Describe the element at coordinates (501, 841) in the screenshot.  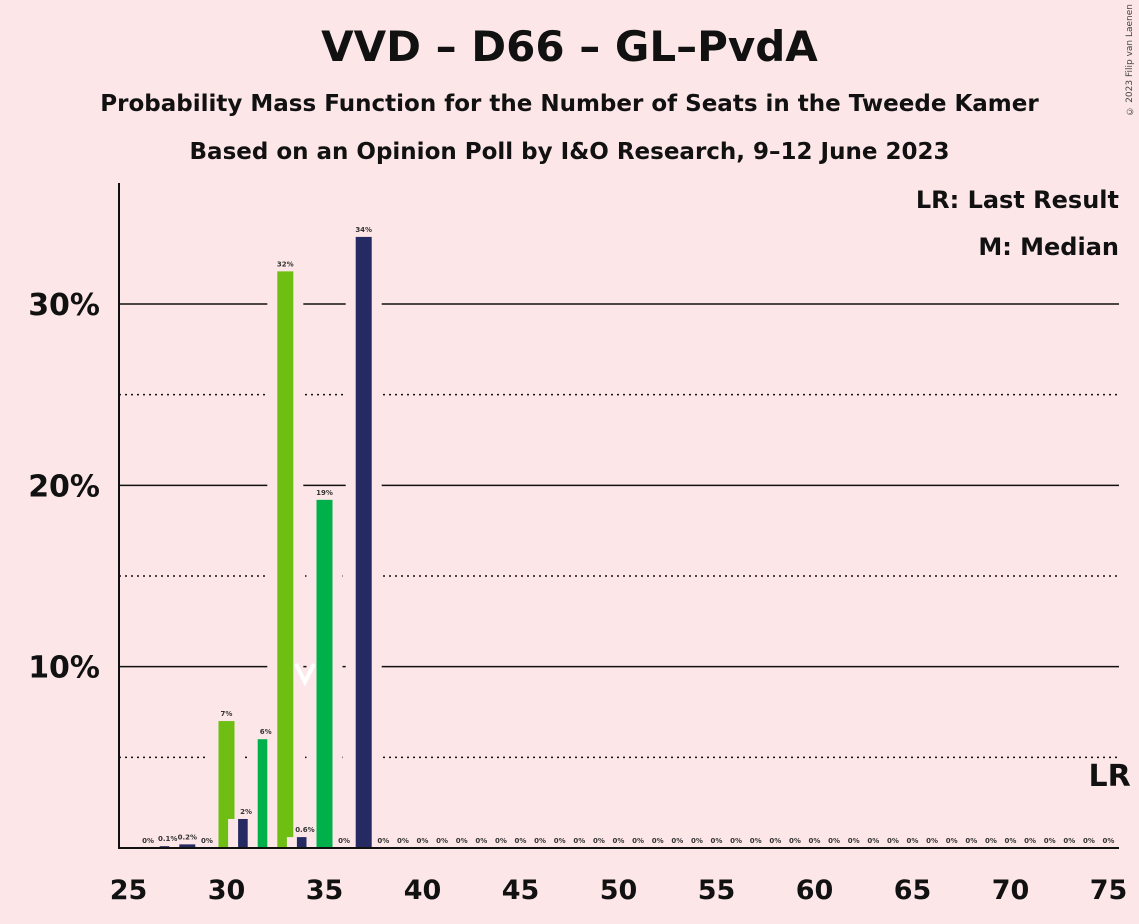
I see `bar-label-seat-44: 0%` at that location.